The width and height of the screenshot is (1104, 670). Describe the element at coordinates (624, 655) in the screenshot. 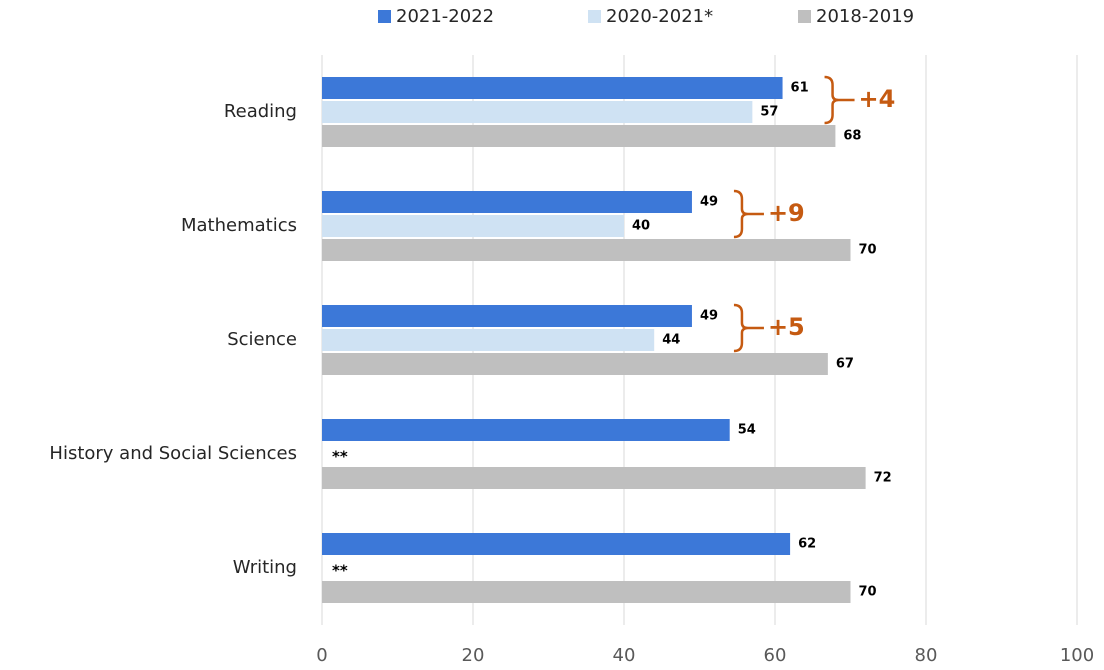

I see `x-tick-label: 40` at that location.